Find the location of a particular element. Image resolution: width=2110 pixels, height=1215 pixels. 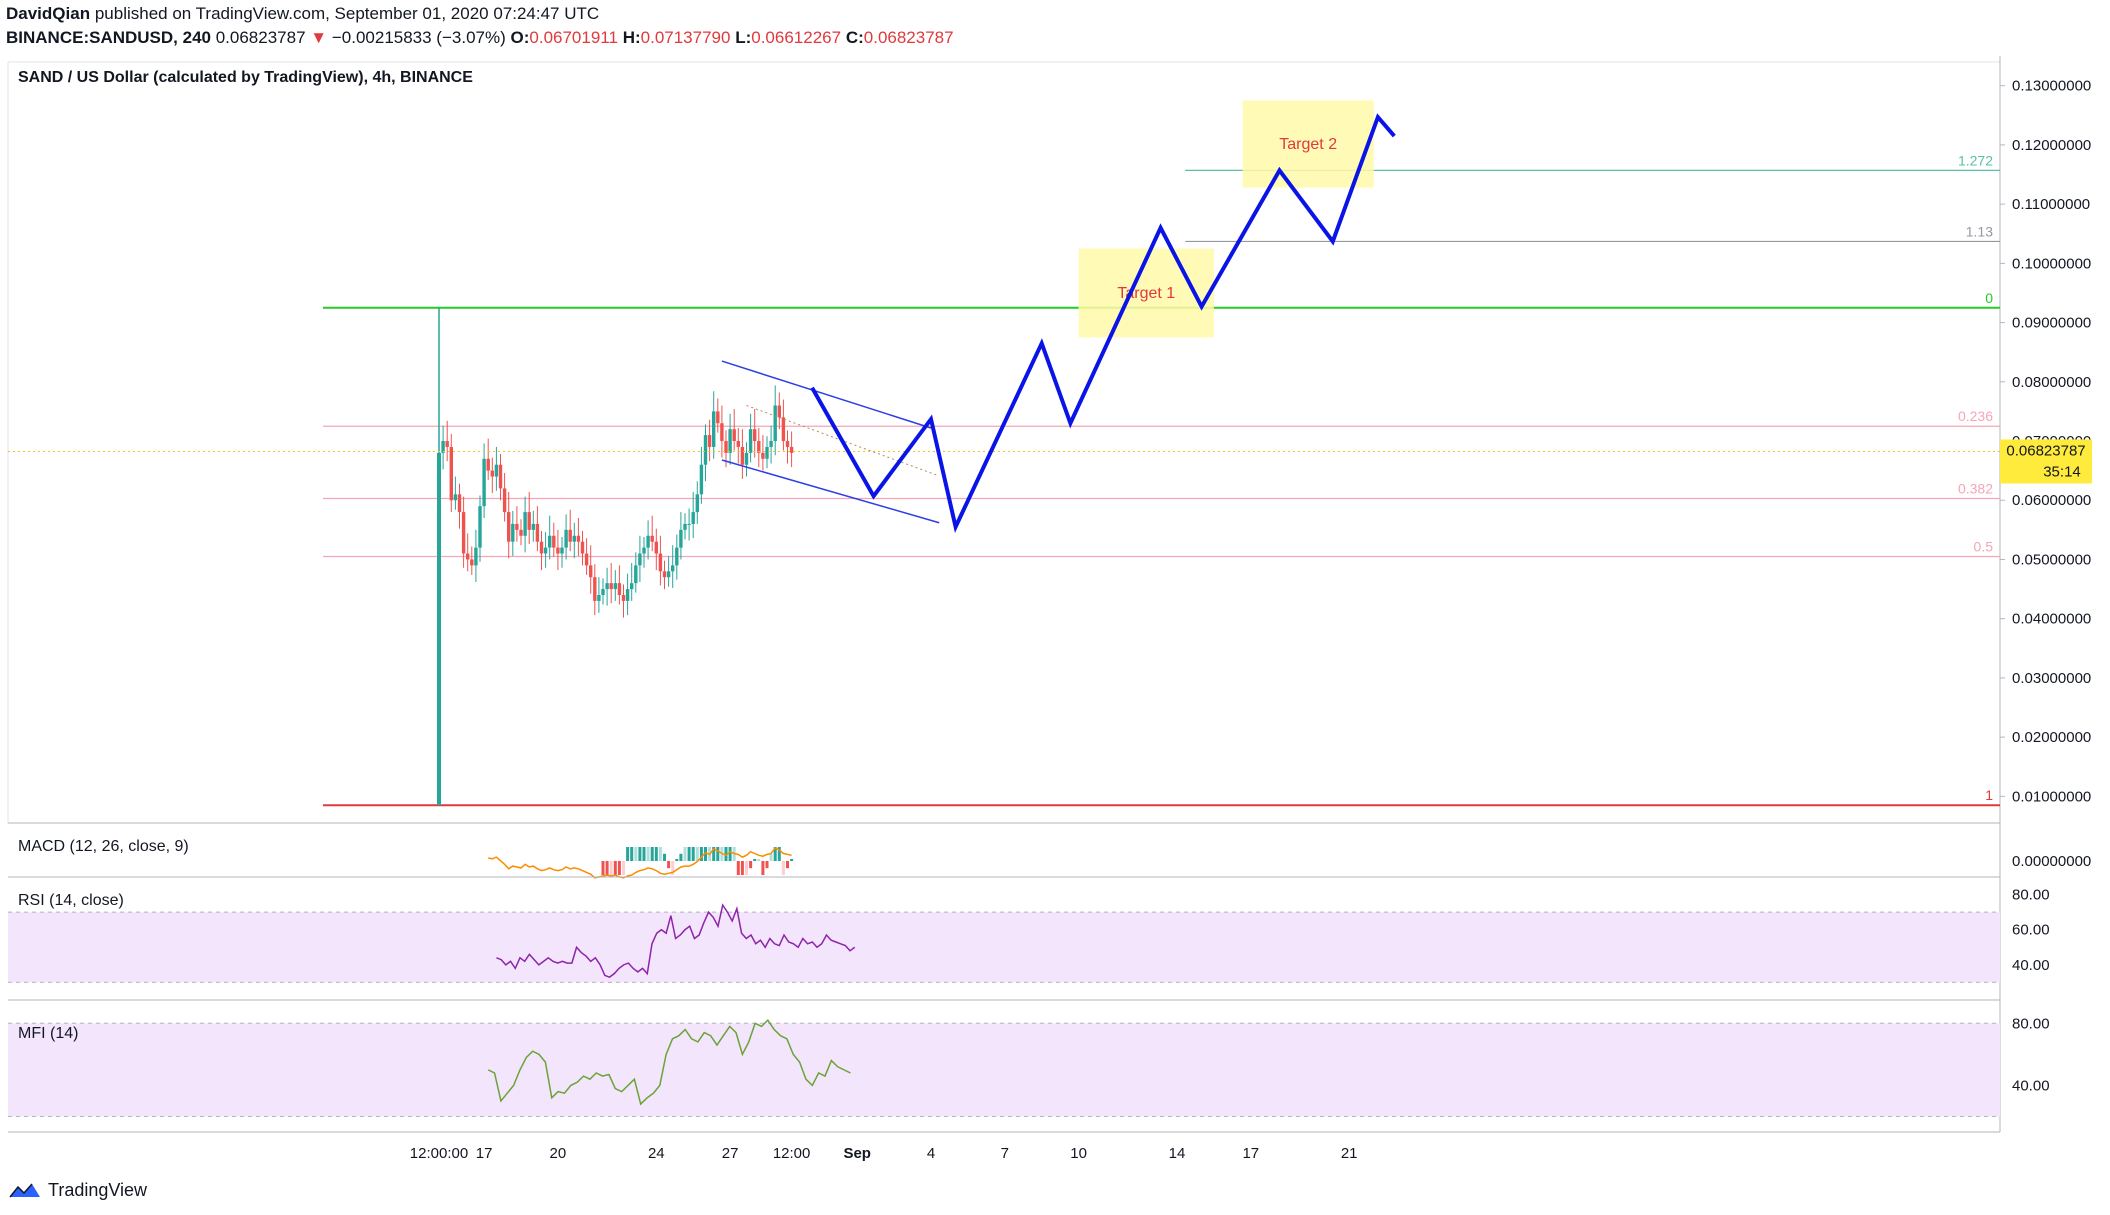

countdown-label: 35:14 is located at coordinates (2062, 471).